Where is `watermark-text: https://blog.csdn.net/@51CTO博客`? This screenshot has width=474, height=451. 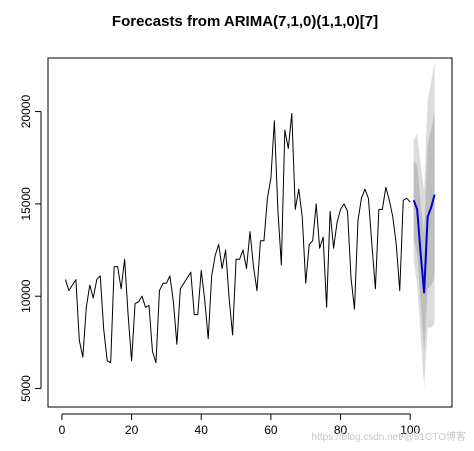
watermark-text: https://blog.csdn.net/@51CTO博客 is located at coordinates (389, 436).